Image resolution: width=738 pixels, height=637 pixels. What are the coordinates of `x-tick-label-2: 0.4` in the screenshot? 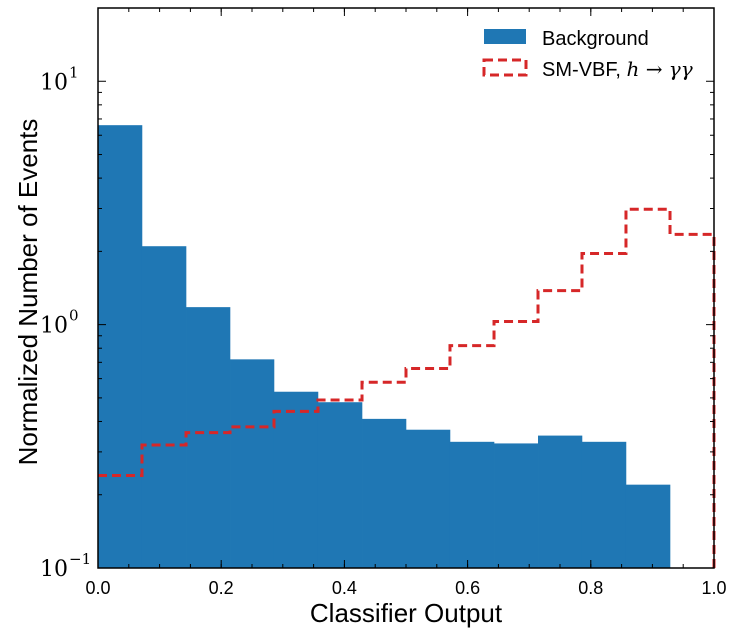 It's located at (344, 588).